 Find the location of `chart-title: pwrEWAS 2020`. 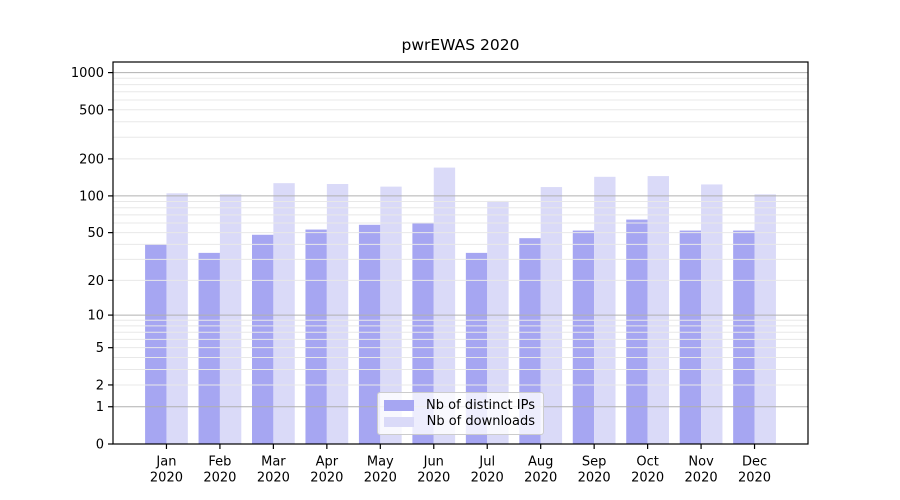

chart-title: pwrEWAS 2020 is located at coordinates (460, 45).